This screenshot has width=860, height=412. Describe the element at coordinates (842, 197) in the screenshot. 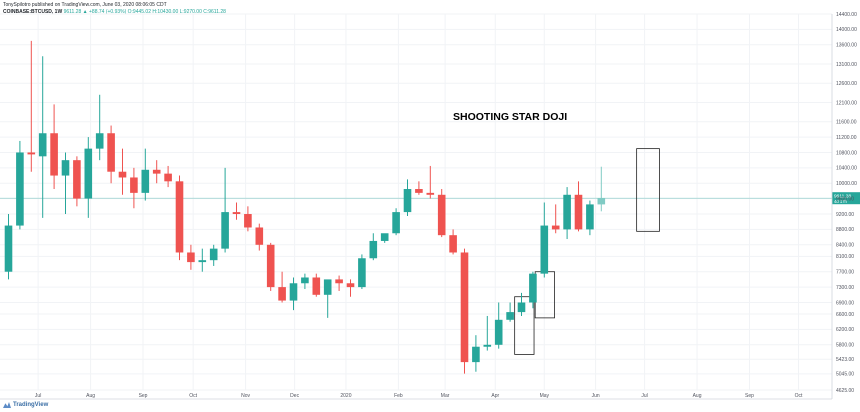

I see `current-price-label: 9611.28` at that location.